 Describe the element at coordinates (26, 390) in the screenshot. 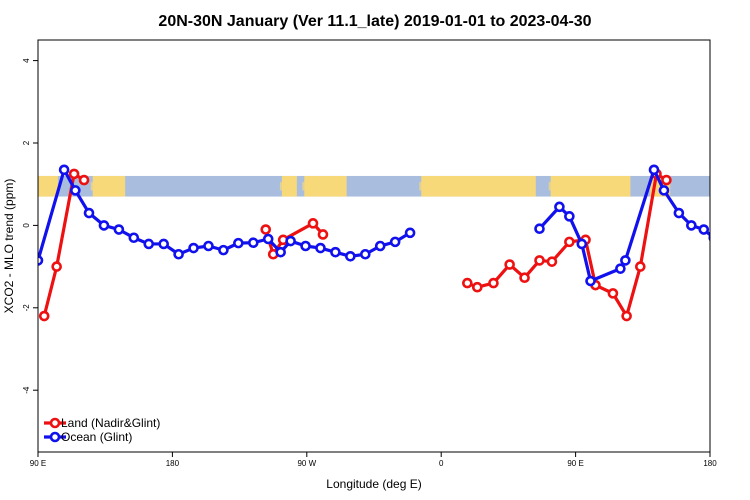

I see `y-tick-label: -4` at that location.